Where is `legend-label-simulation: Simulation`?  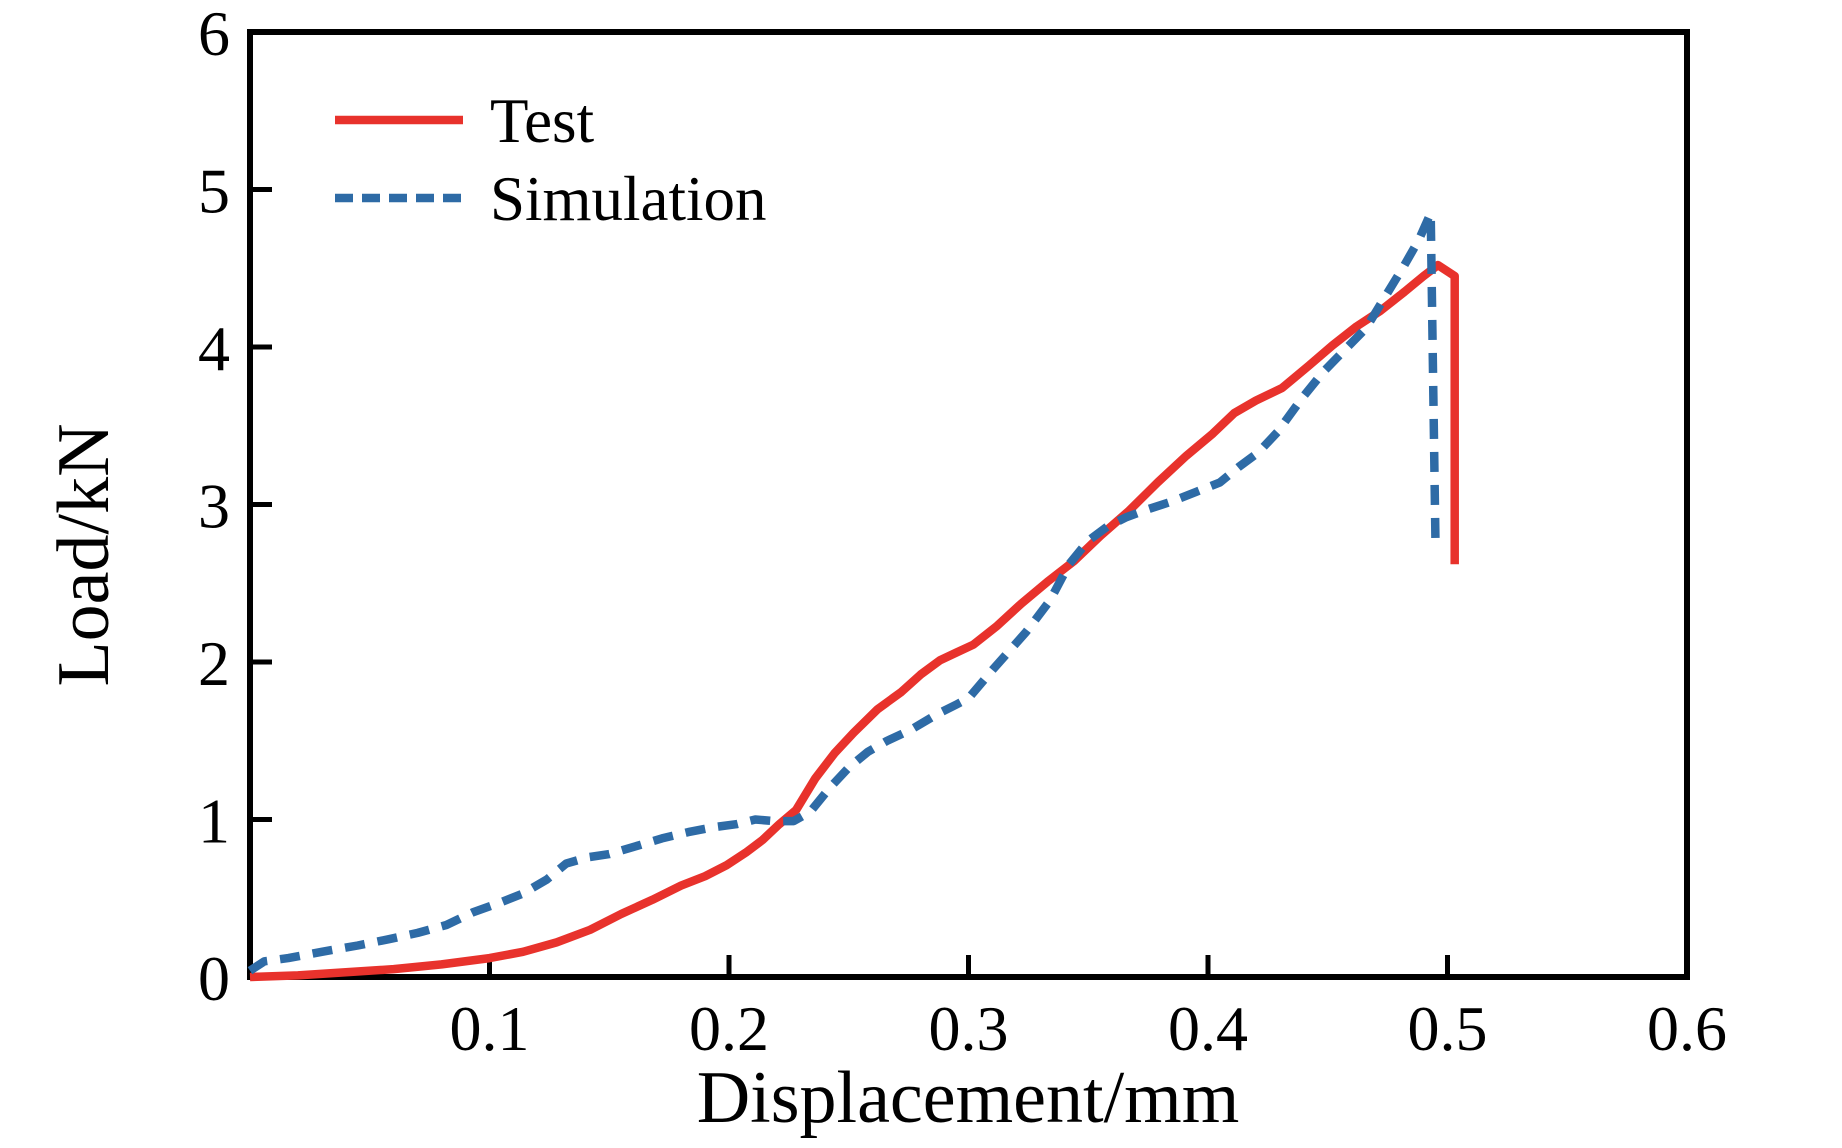
legend-label-simulation: Simulation is located at coordinates (628, 199).